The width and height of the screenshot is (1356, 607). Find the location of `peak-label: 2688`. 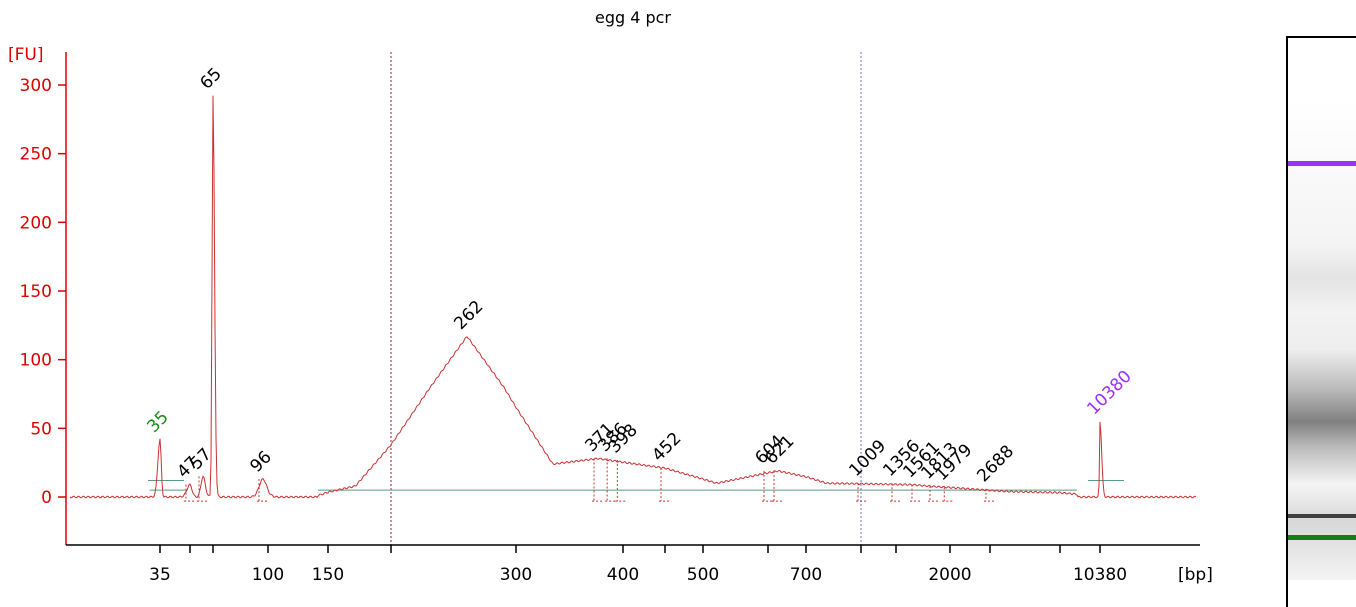

peak-label: 2688 is located at coordinates (995, 464).